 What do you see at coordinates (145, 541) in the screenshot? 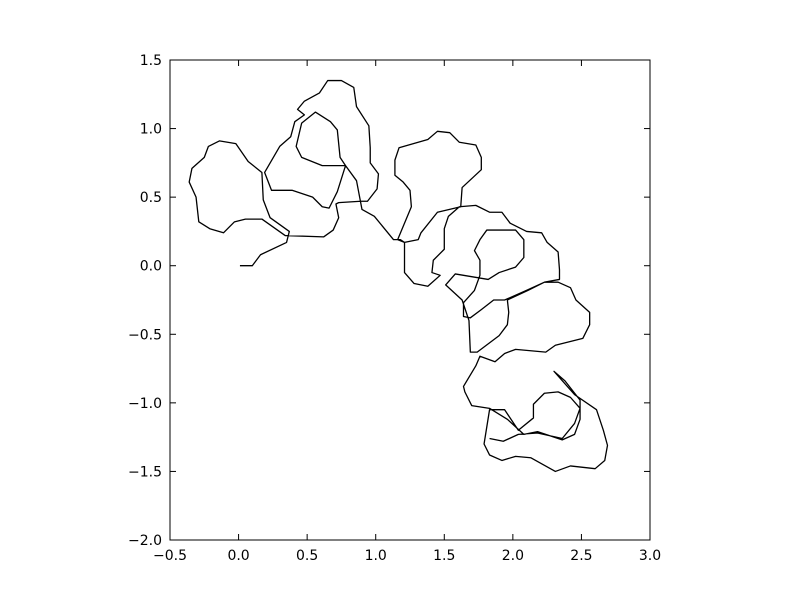
I see `y-tick-label: −2.0` at bounding box center [145, 541].